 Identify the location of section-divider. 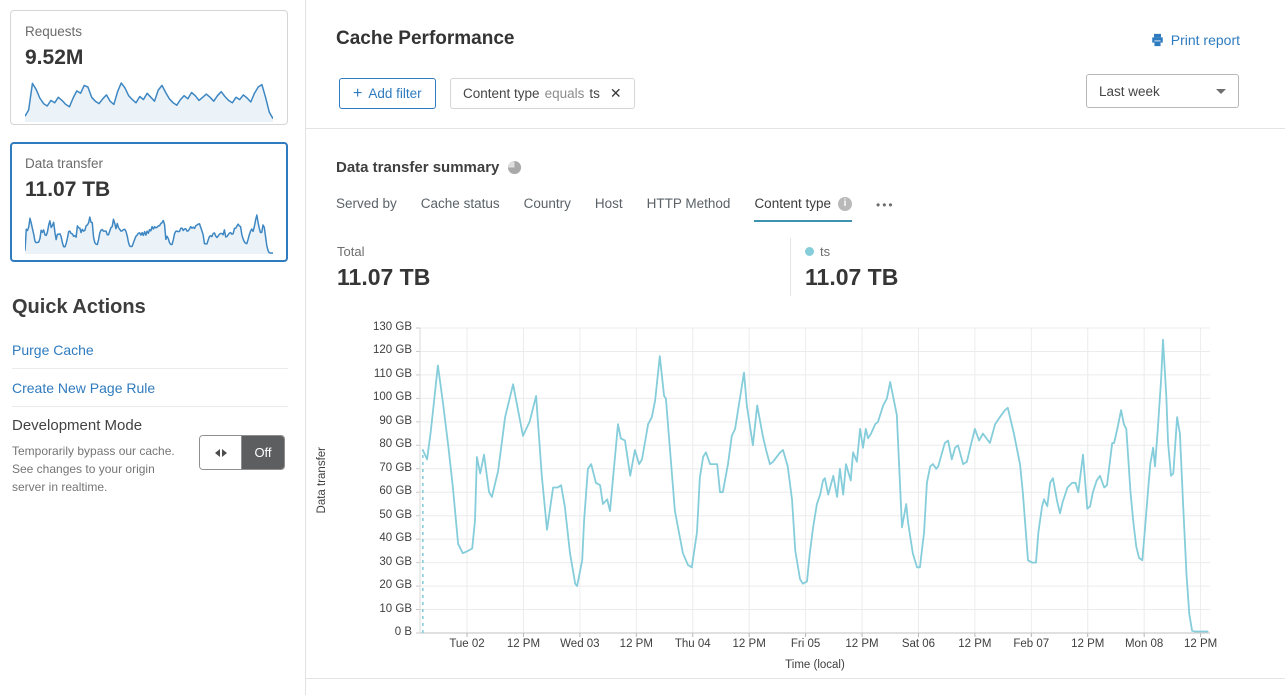
(795, 678).